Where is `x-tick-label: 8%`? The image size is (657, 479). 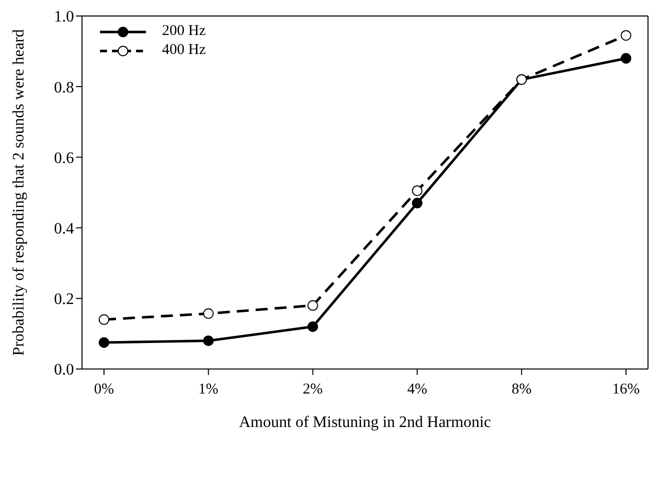 x-tick-label: 8% is located at coordinates (522, 390).